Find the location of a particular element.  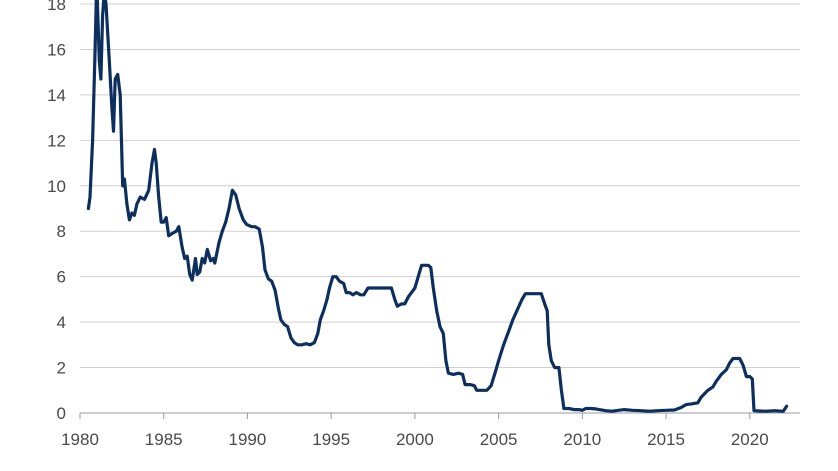

x-tick-label-2010: 2010 is located at coordinates (582, 439).